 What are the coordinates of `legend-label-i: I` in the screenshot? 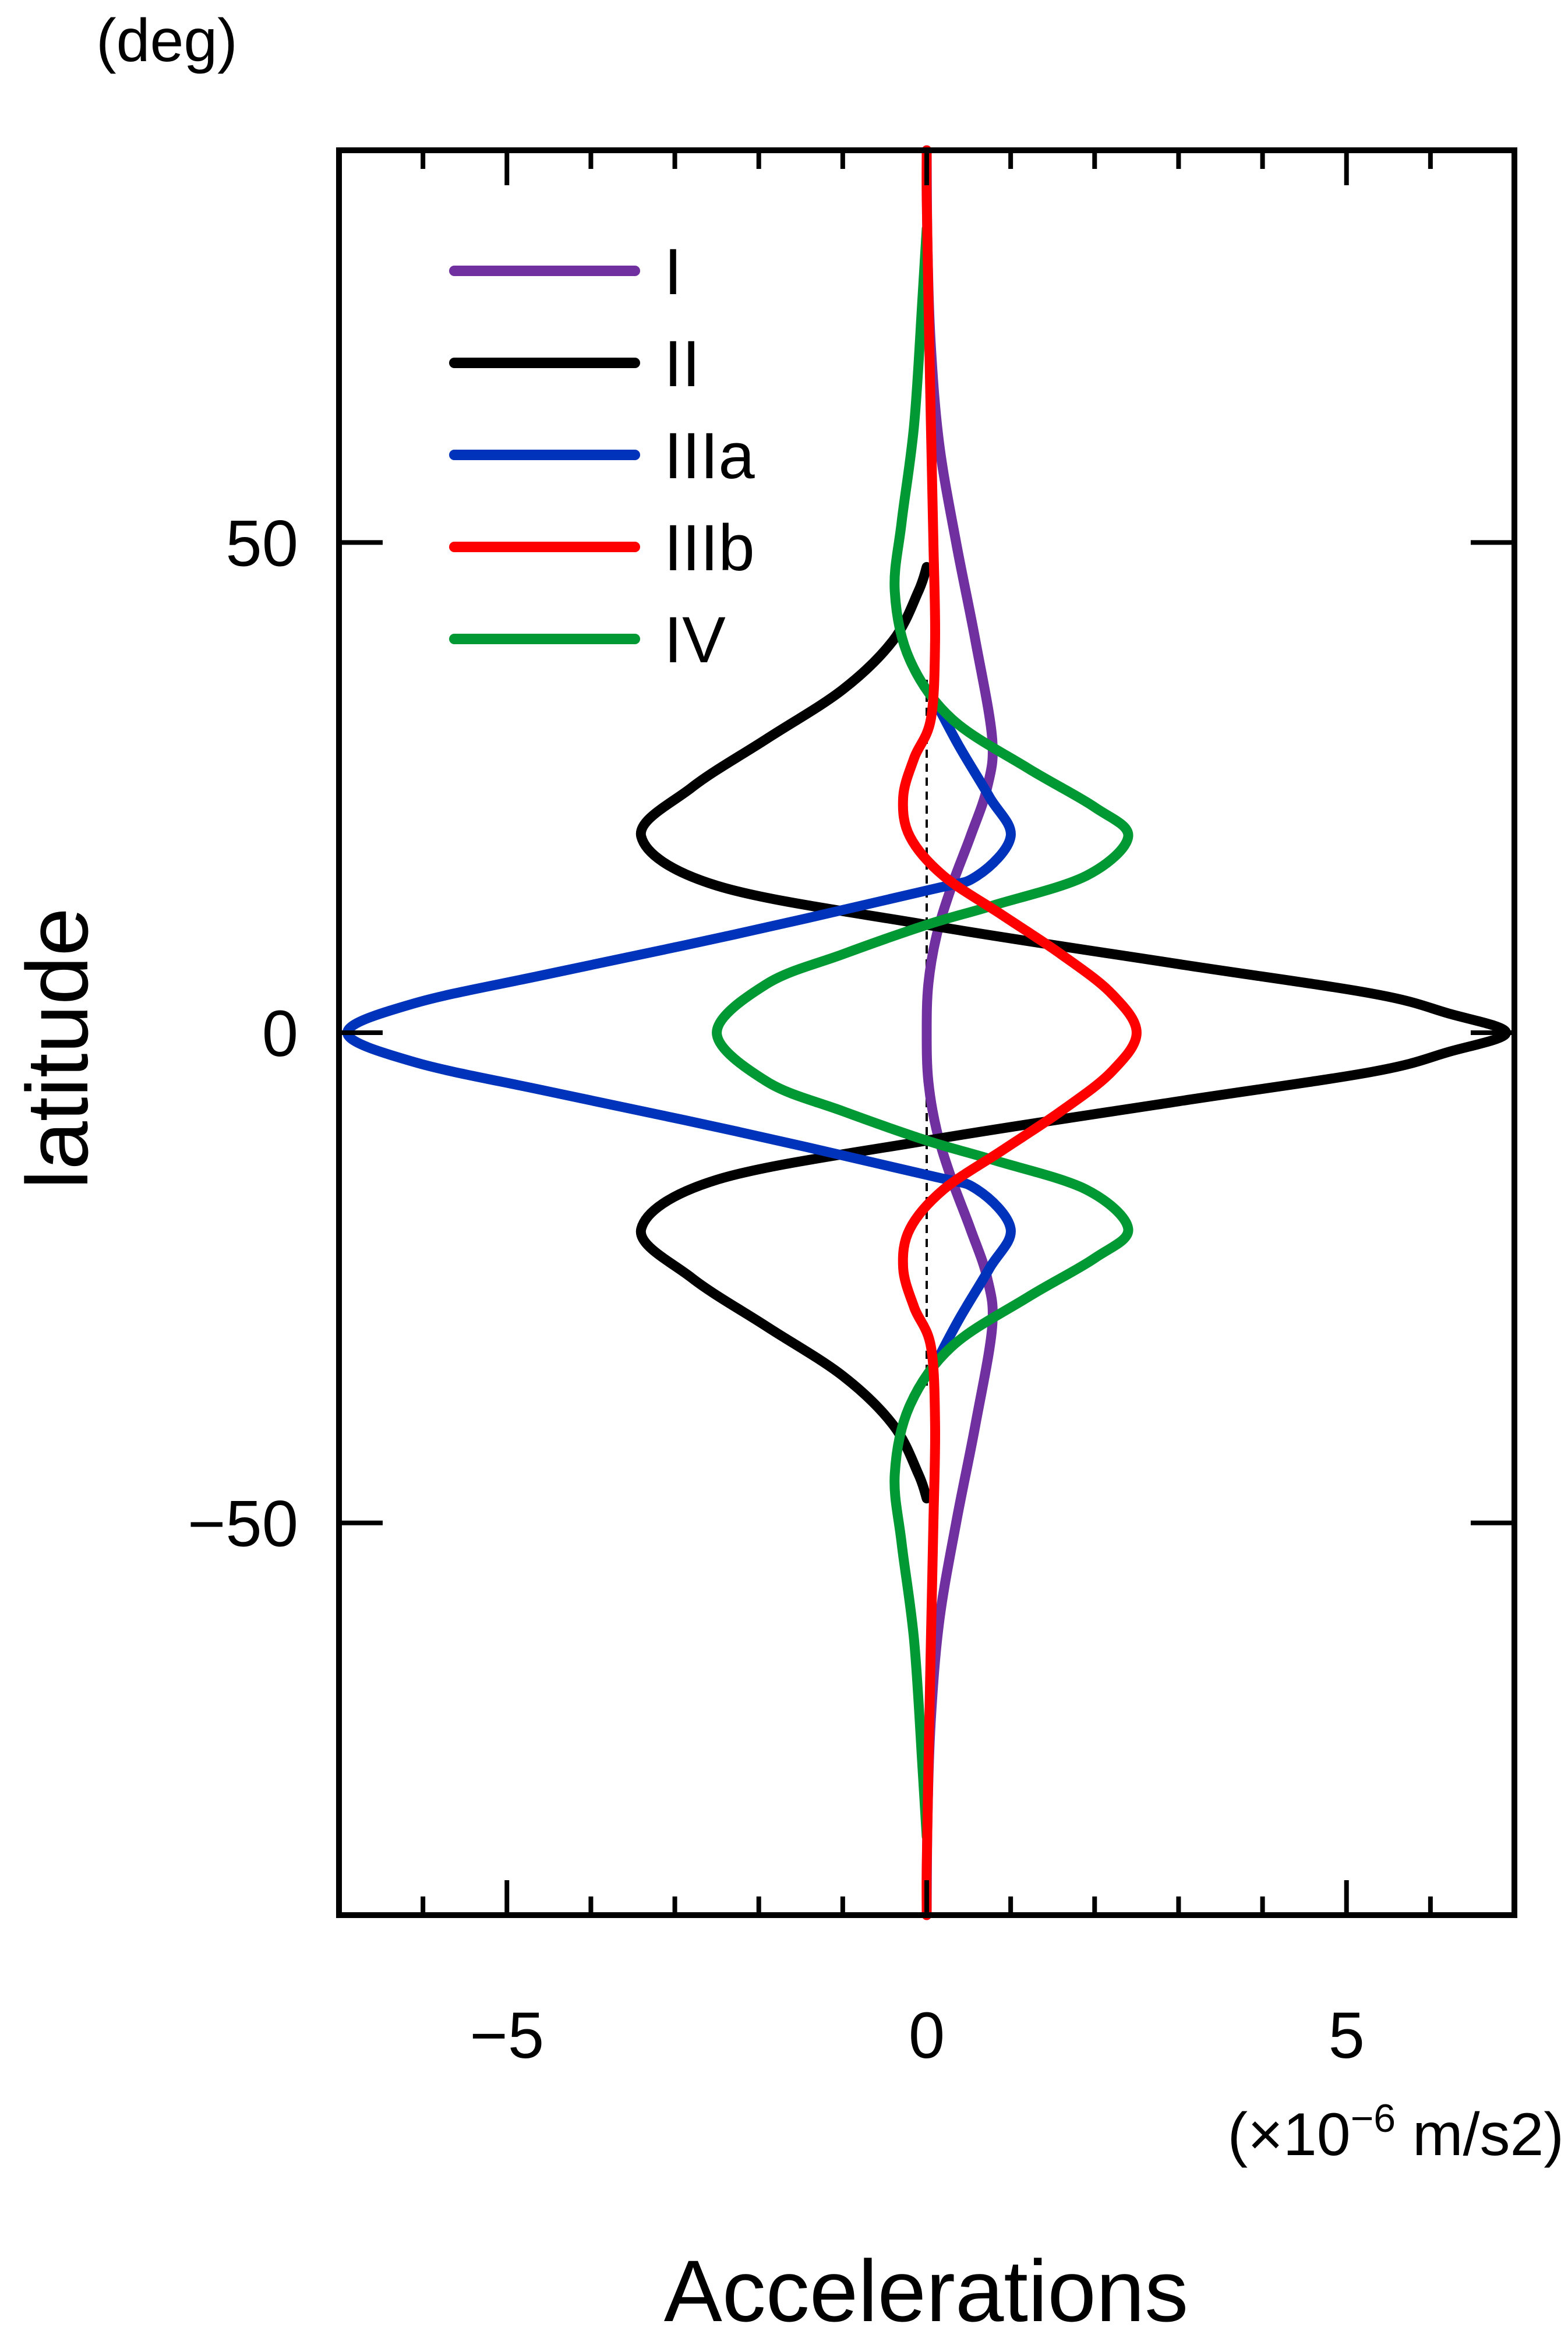 It's located at (673, 271).